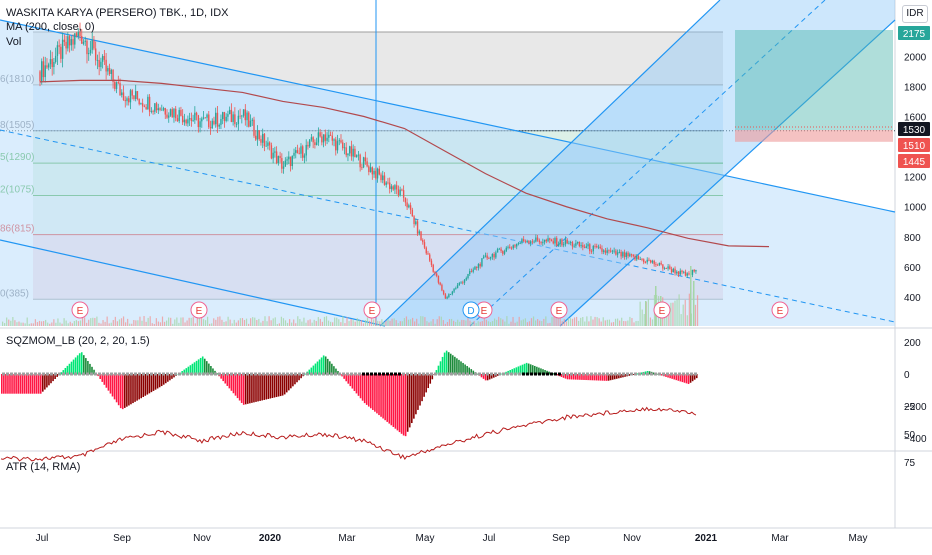 The image size is (932, 555). What do you see at coordinates (78, 341) in the screenshot?
I see `sqz-legend: SQZMOM_LB (20, 2, 20, 1.5)` at bounding box center [78, 341].